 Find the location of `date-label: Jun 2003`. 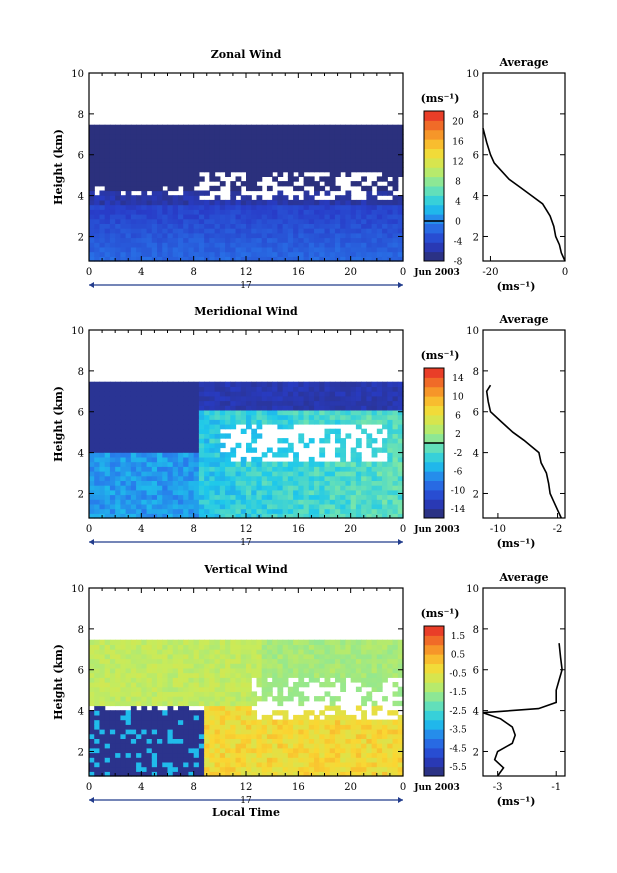

date-label: Jun 2003 is located at coordinates (436, 273).